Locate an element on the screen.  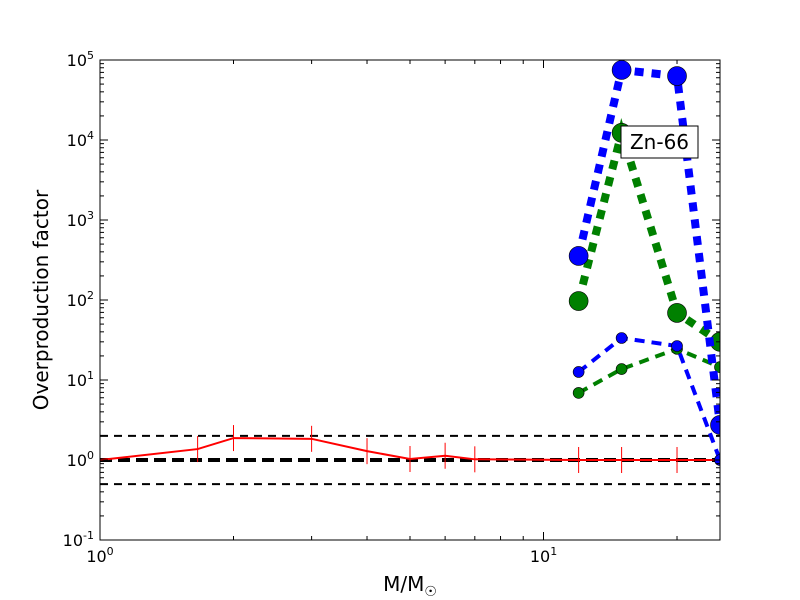
y-tick-label: 10³ is located at coordinates (80, 219).